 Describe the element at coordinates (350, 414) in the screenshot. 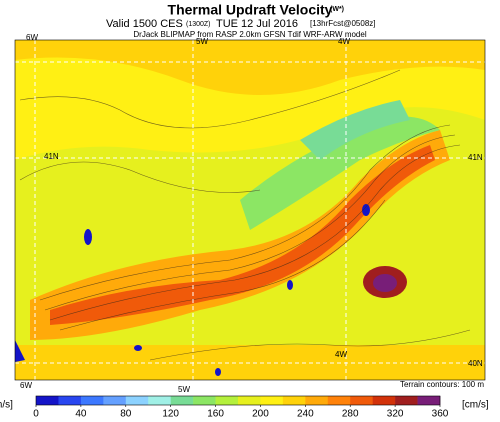

I see `colorbar-tick-label: 280` at that location.